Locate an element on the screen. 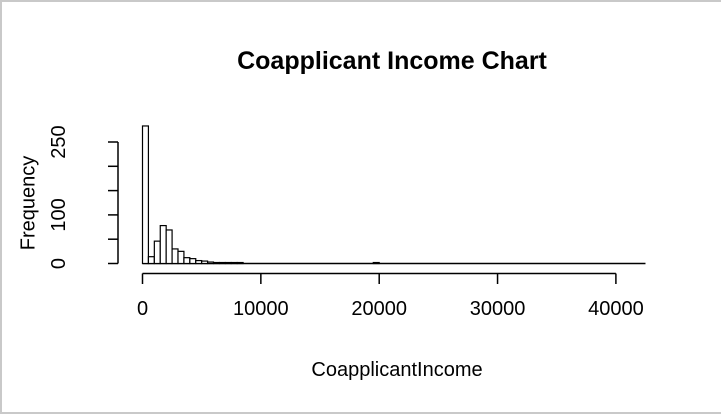 Image resolution: width=721 pixels, height=414 pixels. x-tick-label: 0 is located at coordinates (142, 309).